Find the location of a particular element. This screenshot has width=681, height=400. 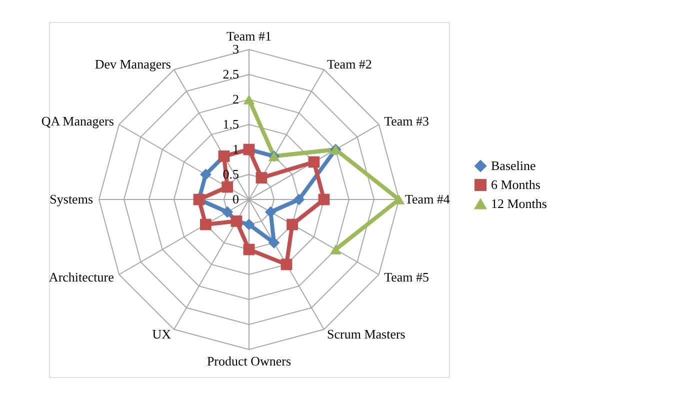

legend-label: Baseline is located at coordinates (513, 165).